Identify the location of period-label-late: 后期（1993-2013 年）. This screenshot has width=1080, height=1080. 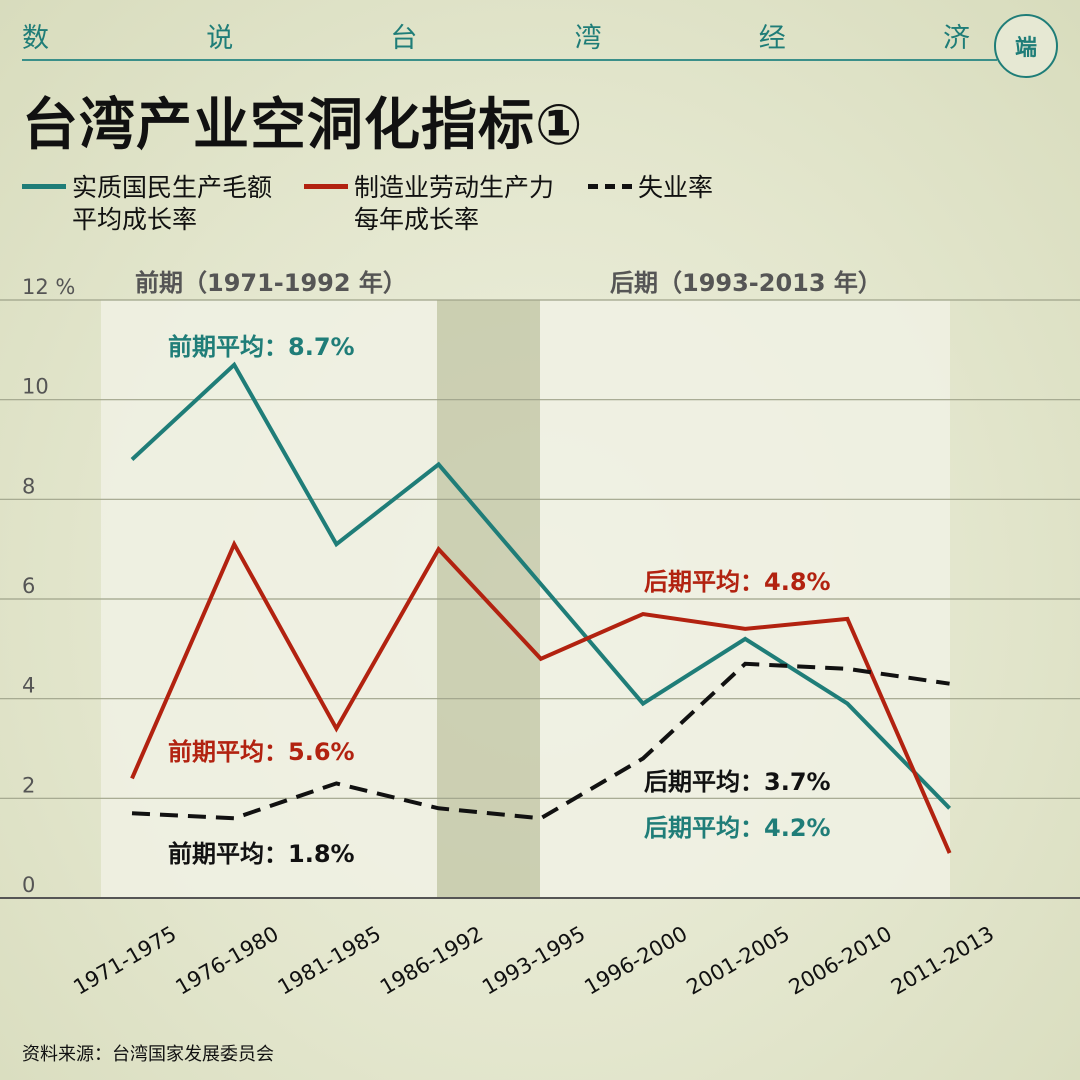
(746, 283).